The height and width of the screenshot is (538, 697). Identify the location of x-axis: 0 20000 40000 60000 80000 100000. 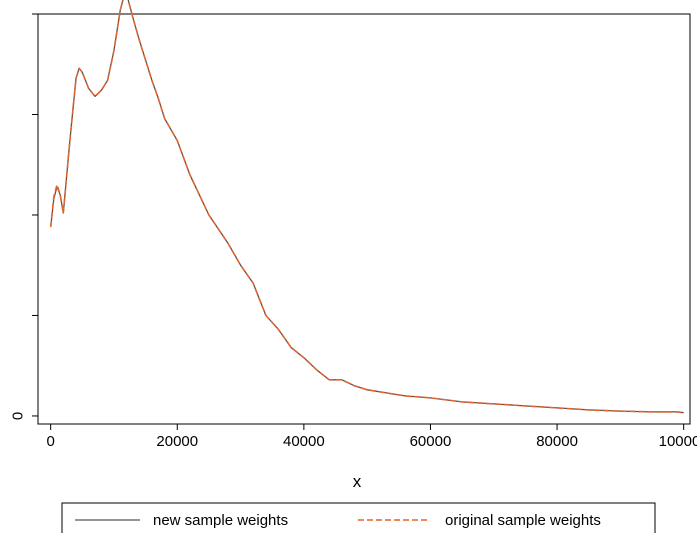
(371, 437).